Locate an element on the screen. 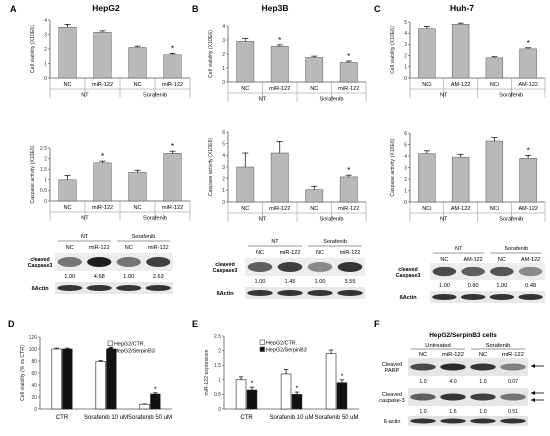  blot-quant-value: 0.07 is located at coordinates (513, 382).